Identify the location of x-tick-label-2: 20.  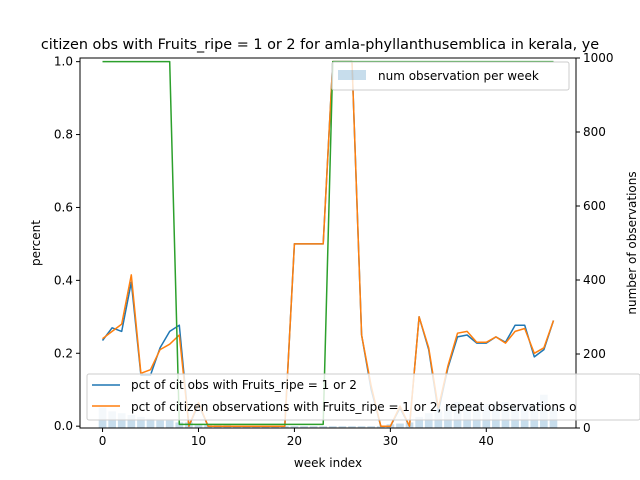
(294, 441).